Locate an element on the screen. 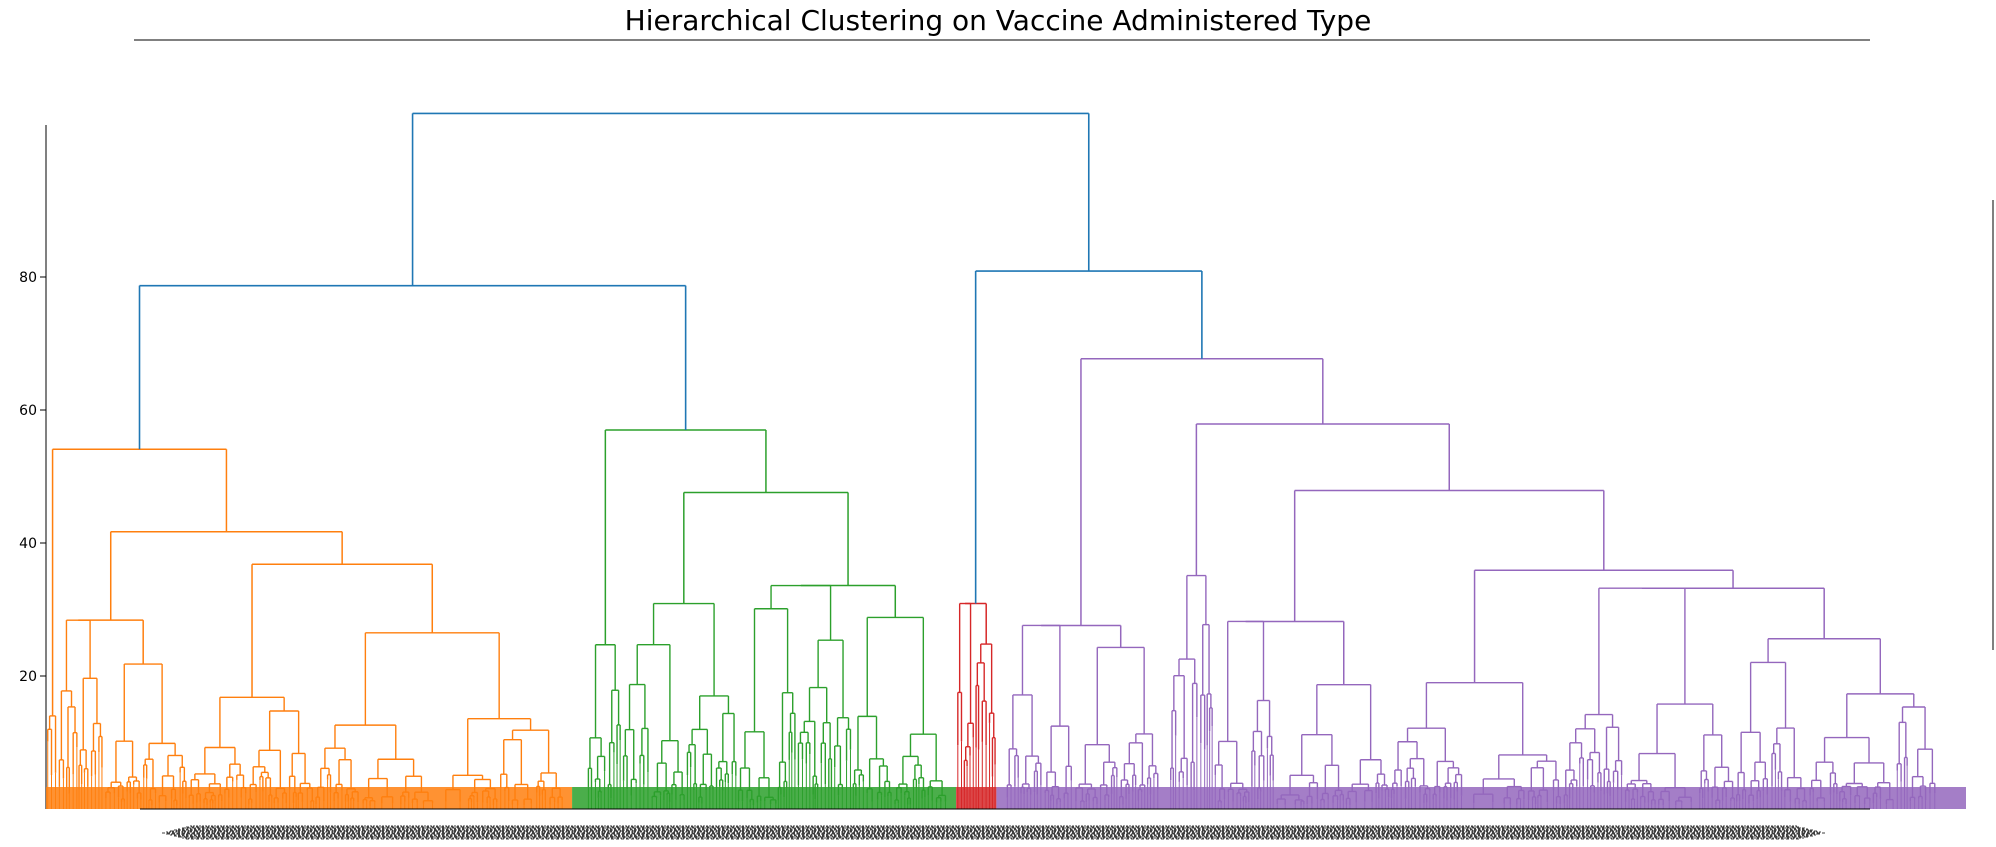 This screenshot has height=847, width=1996. cluster_3-leaf-band is located at coordinates (976, 798).